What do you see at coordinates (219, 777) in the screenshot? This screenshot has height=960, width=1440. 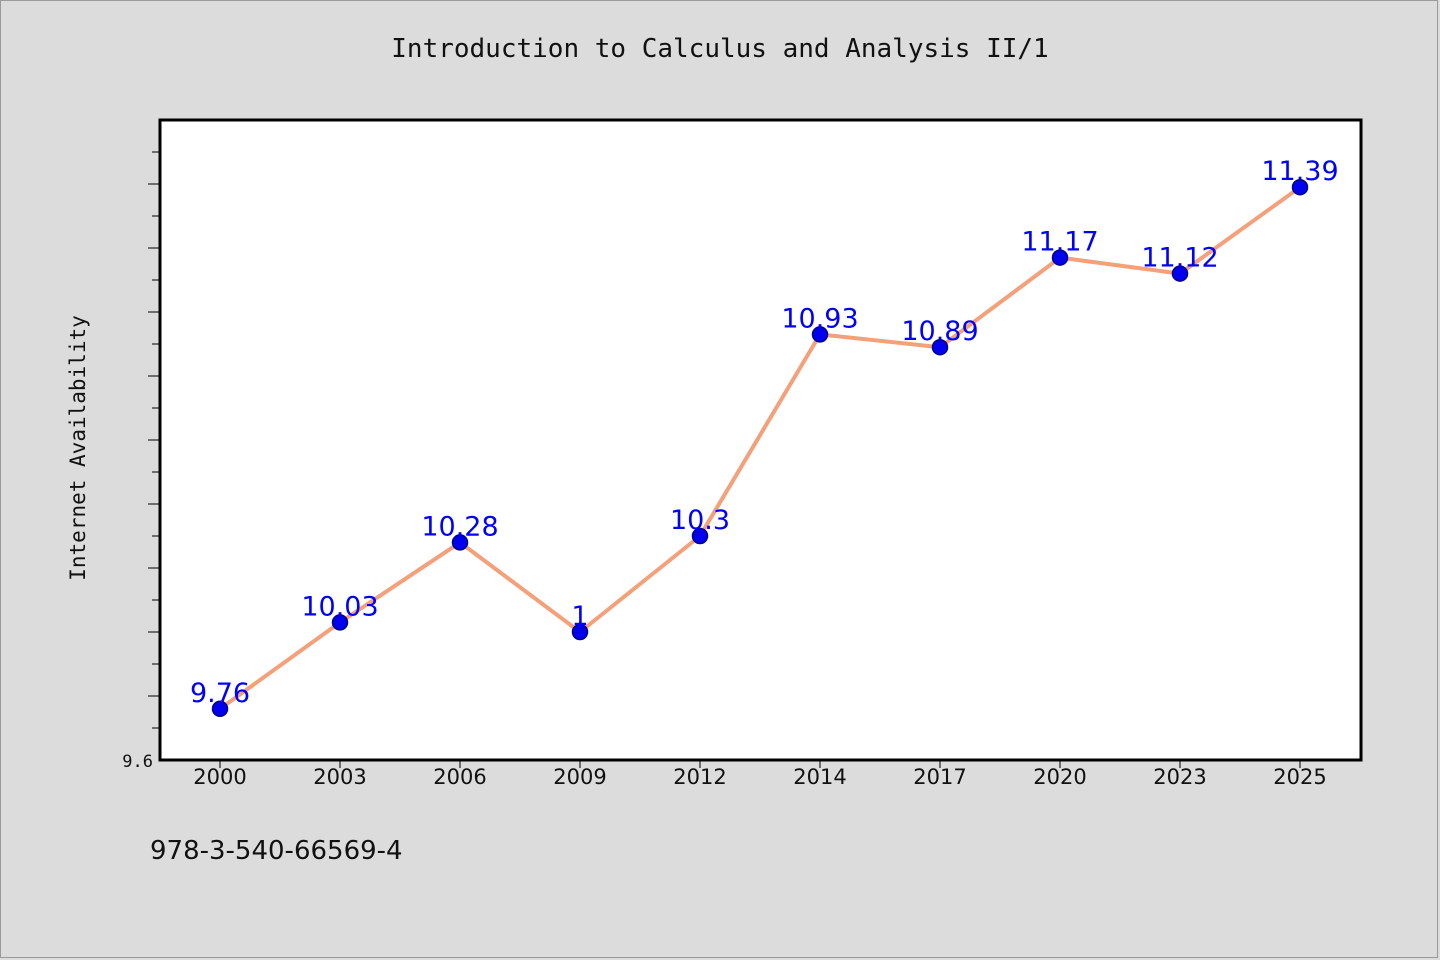 I see `x-tick-label: 2000` at bounding box center [219, 777].